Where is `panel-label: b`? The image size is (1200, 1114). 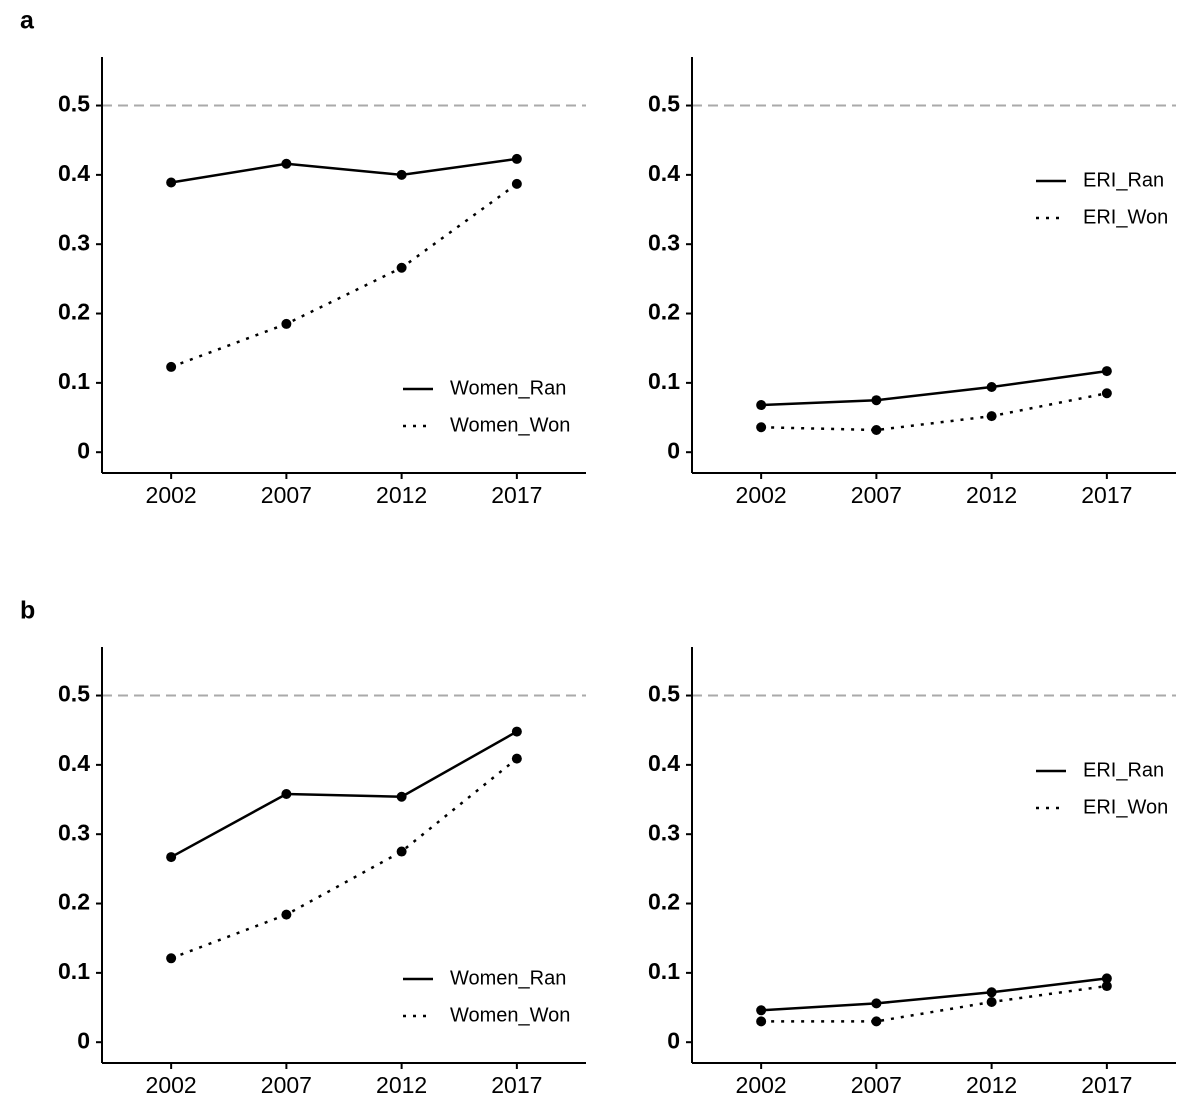
panel-label: b is located at coordinates (27, 611).